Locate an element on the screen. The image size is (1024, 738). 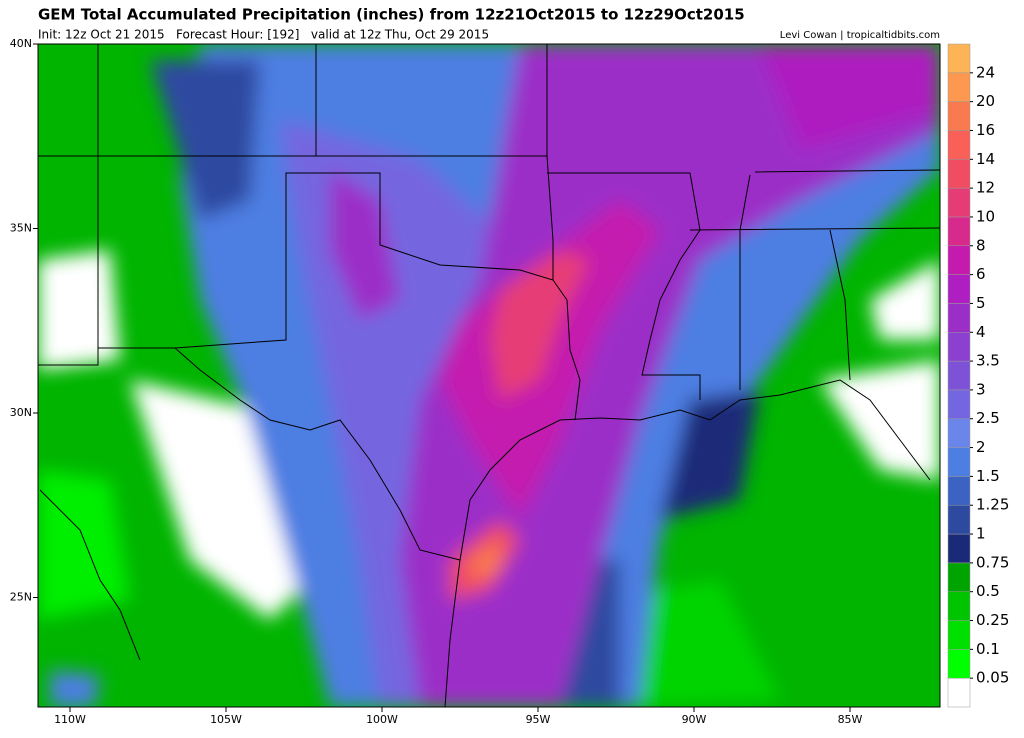
colorbar-label: 3.5 is located at coordinates (988, 361).